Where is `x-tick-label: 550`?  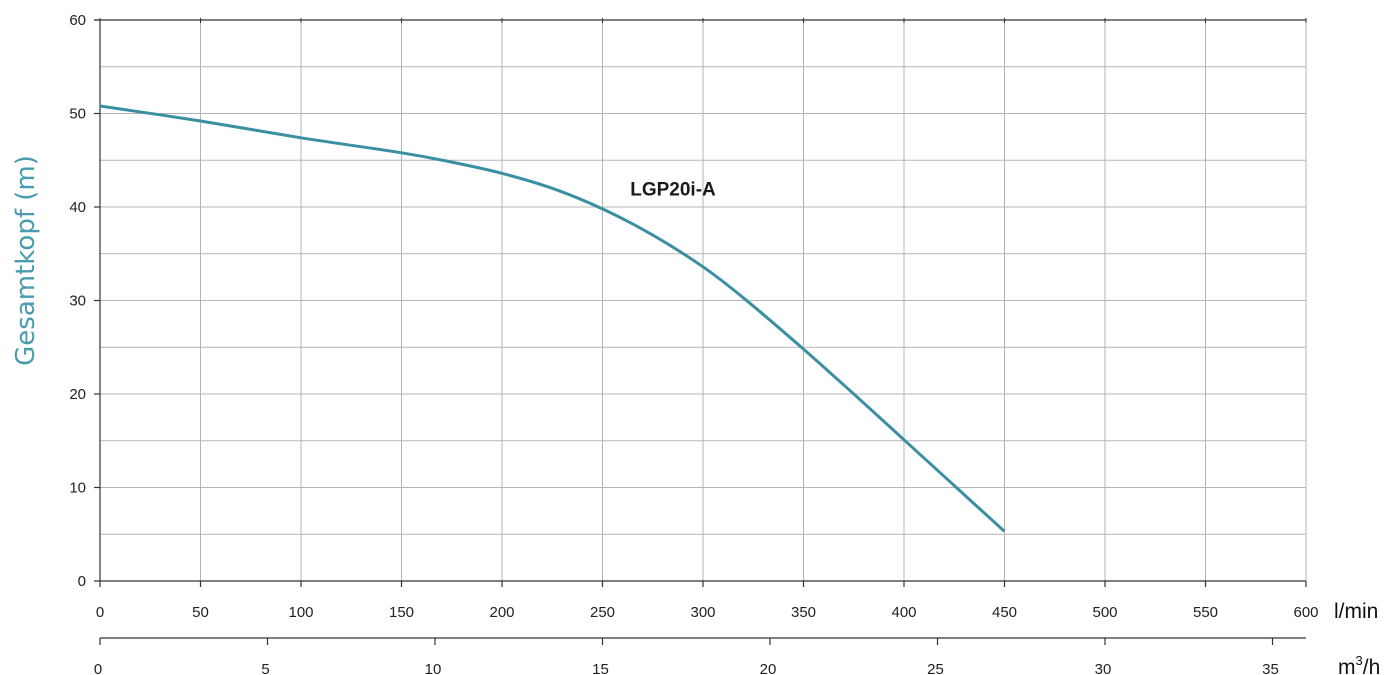
x-tick-label: 550 is located at coordinates (1205, 612).